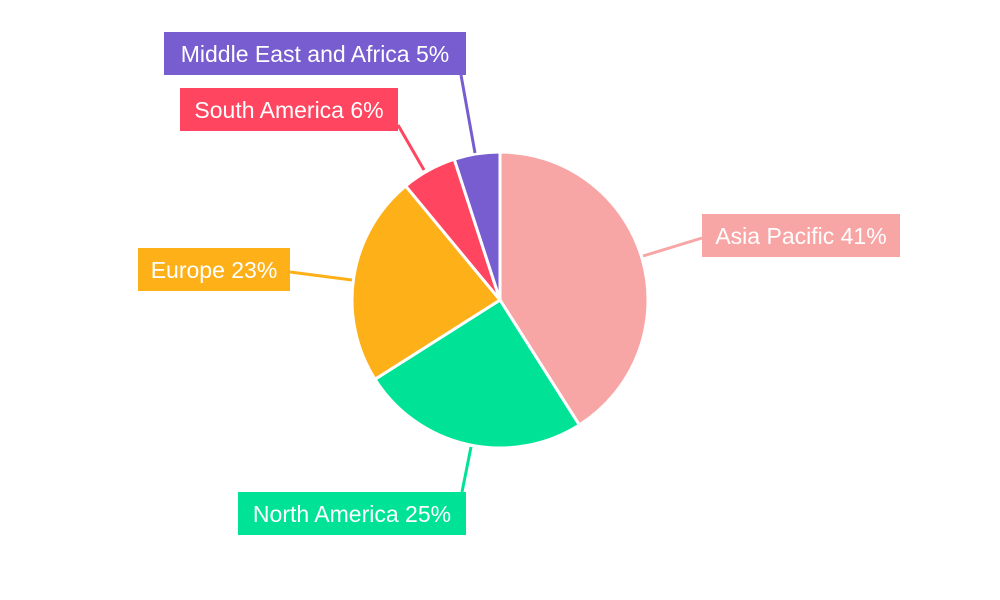 Image resolution: width=1000 pixels, height=600 pixels. I want to click on data-label: Europe 23%, so click(214, 269).